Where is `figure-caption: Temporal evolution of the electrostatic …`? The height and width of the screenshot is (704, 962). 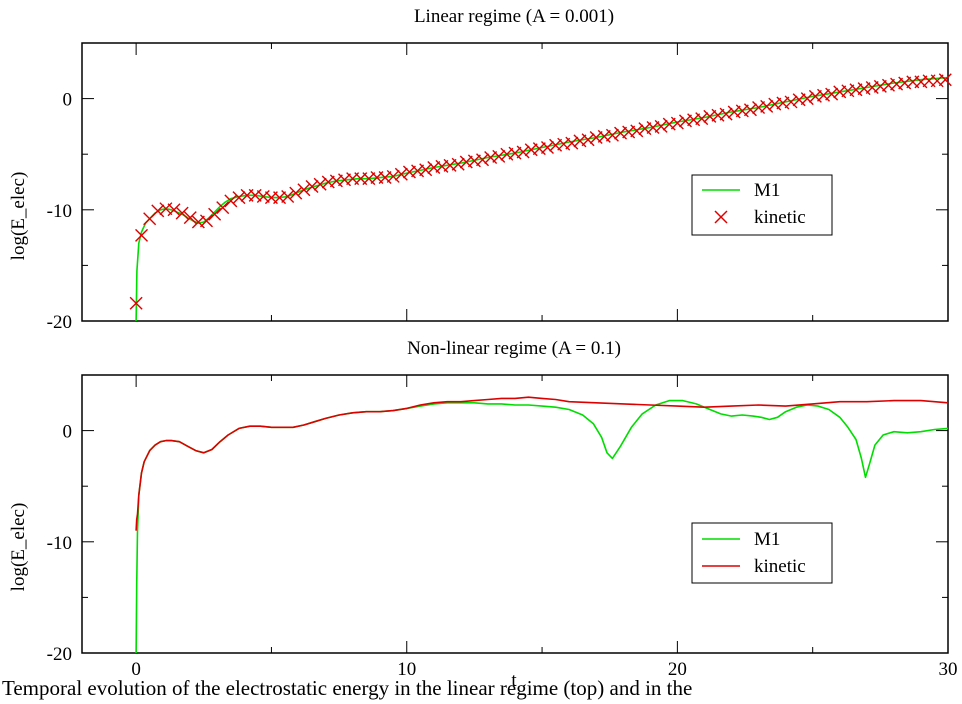
figure-caption: Temporal evolution of the electrostatic … is located at coordinates (347, 688).